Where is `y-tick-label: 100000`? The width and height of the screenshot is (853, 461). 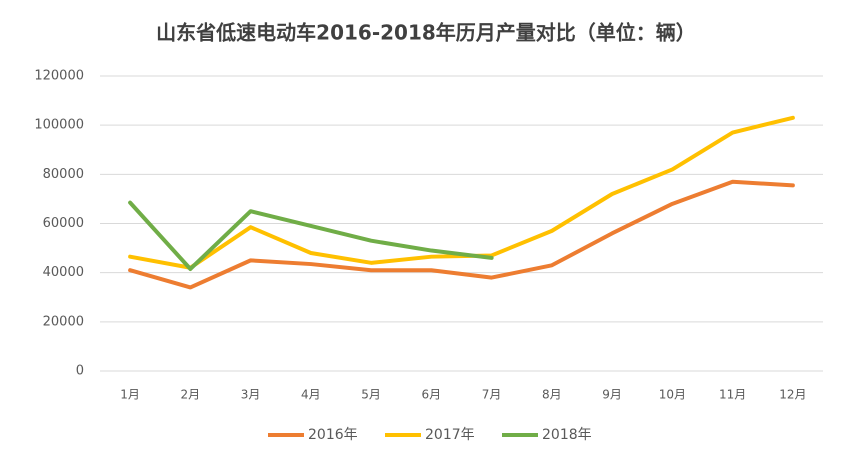
y-tick-label: 100000 is located at coordinates (59, 125).